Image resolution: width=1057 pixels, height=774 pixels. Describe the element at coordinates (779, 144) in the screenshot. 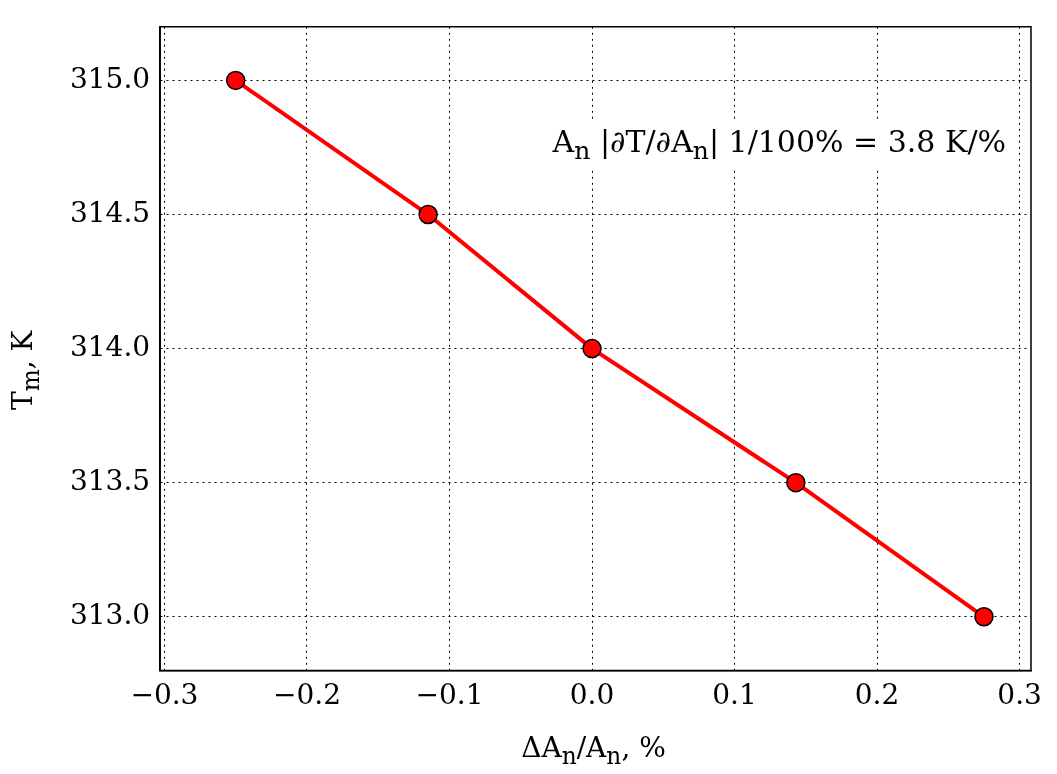

I see `annotation: A$_{n}$ |∂T/∂A$_{n}$| 1/100% = 3.8 K/%` at that location.